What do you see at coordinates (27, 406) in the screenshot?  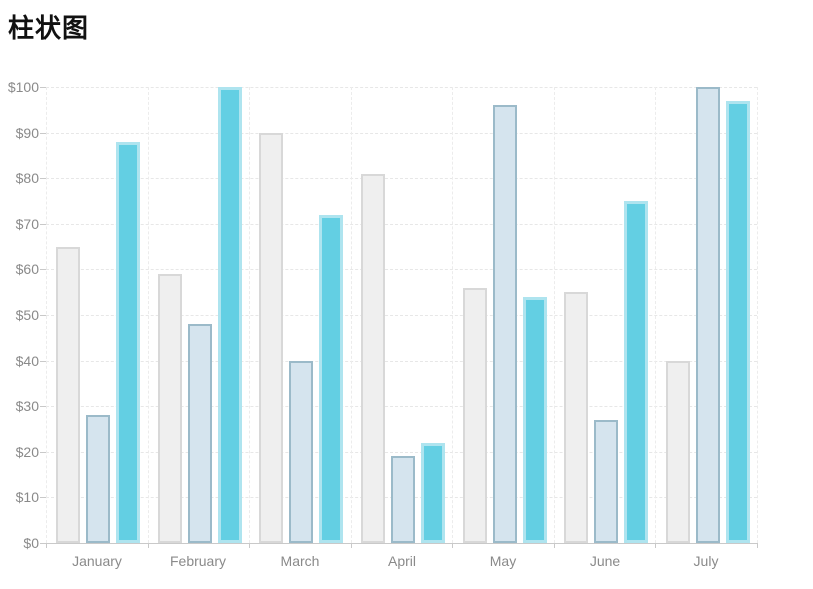 I see `y-axis-label: $30` at bounding box center [27, 406].